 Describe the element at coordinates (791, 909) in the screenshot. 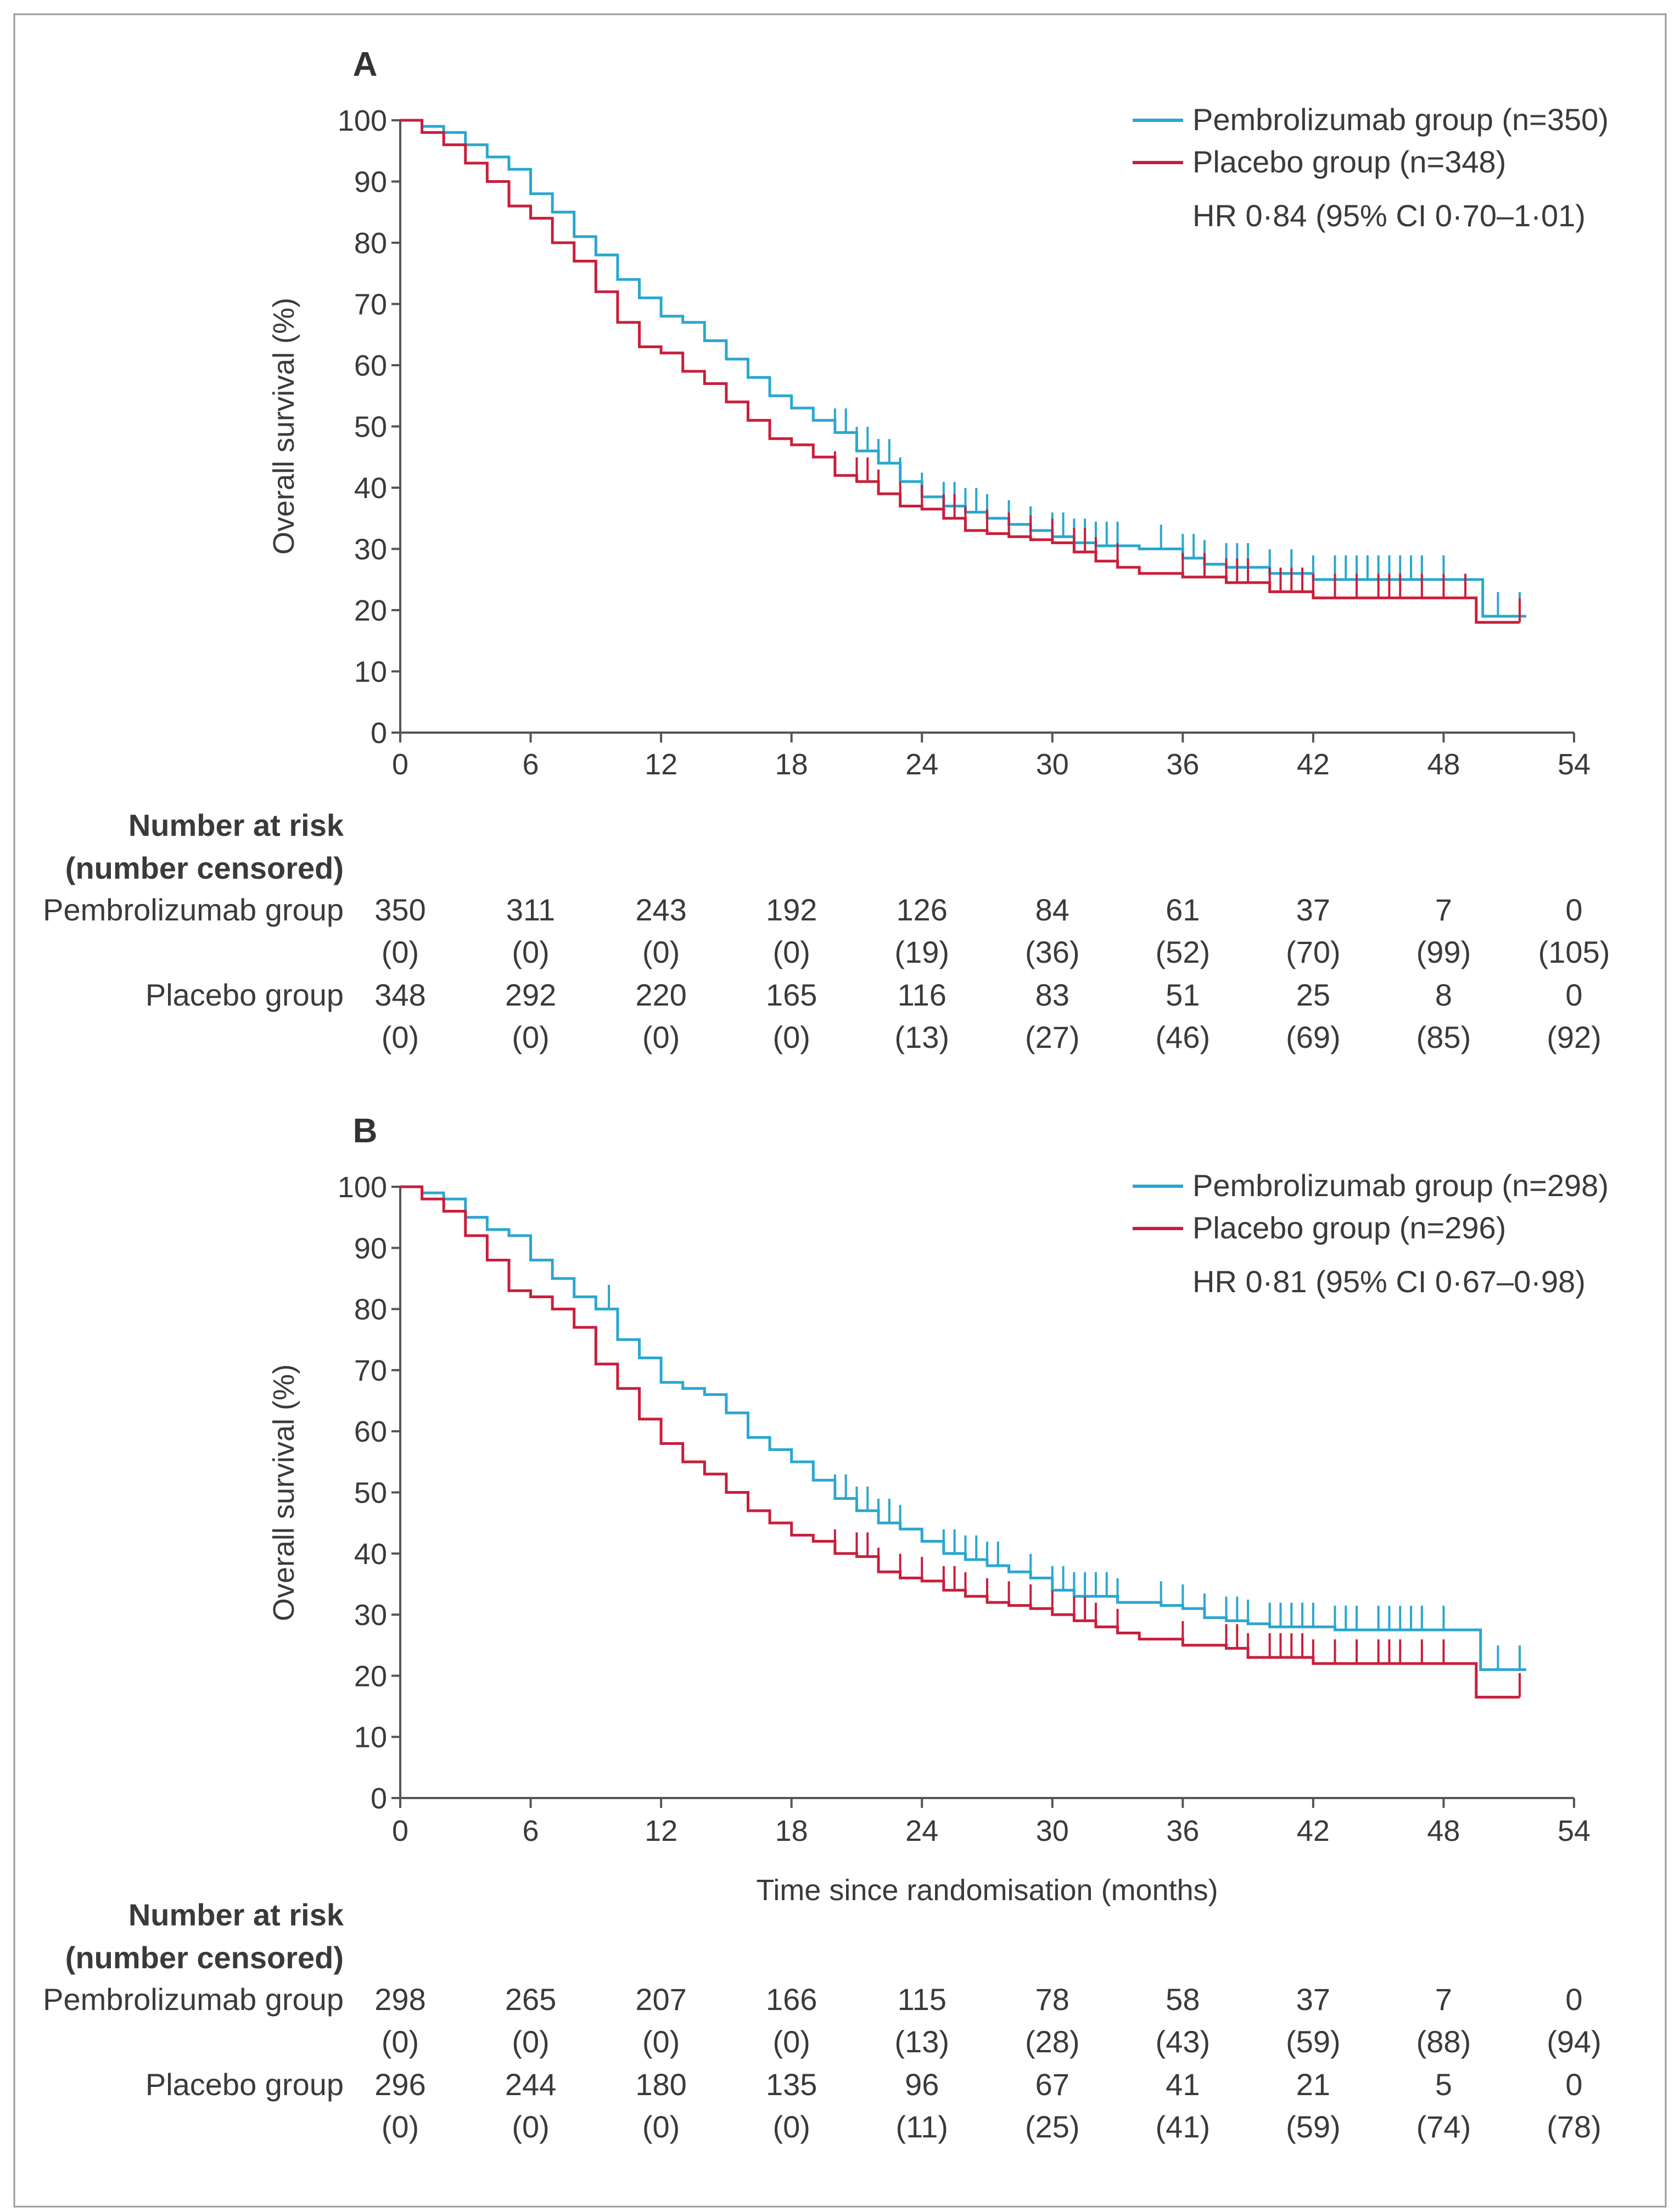

I see `risk-at-risk-value: 192` at that location.